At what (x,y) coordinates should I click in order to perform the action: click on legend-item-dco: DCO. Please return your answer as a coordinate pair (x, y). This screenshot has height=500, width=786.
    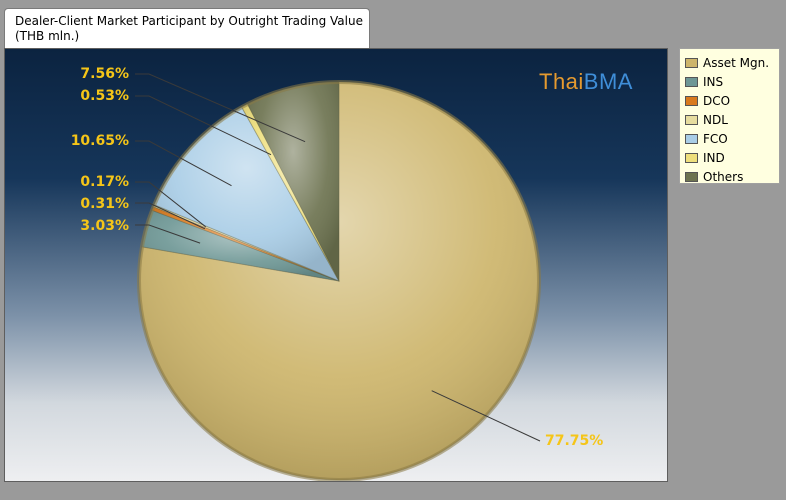
    Looking at the image, I should click on (729, 100).